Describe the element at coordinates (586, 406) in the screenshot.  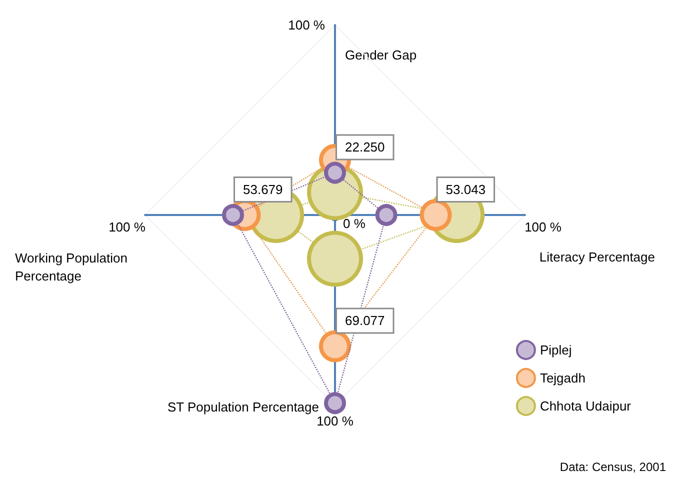
I see `legend-label: Chhota Udaipur` at that location.